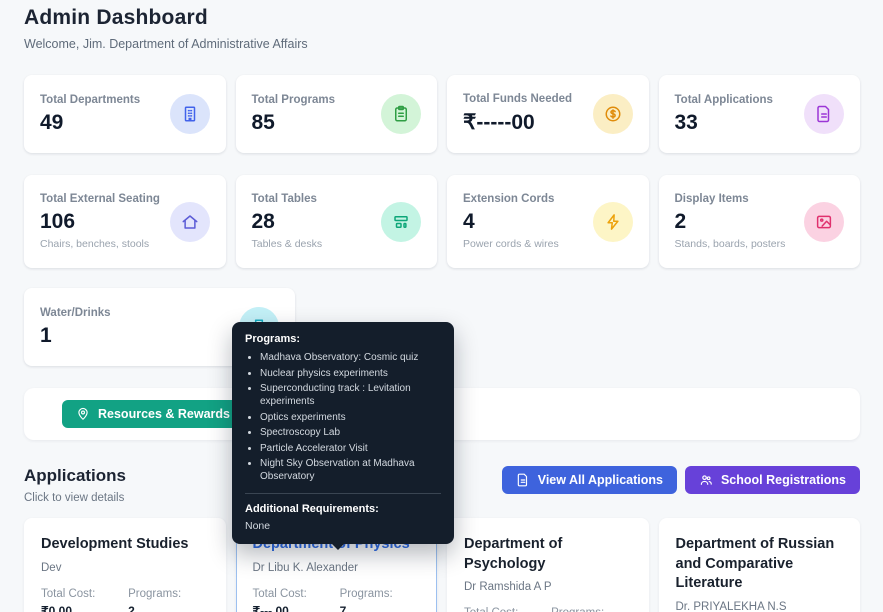 This screenshot has height=612, width=883. I want to click on building-icon, so click(189, 114).